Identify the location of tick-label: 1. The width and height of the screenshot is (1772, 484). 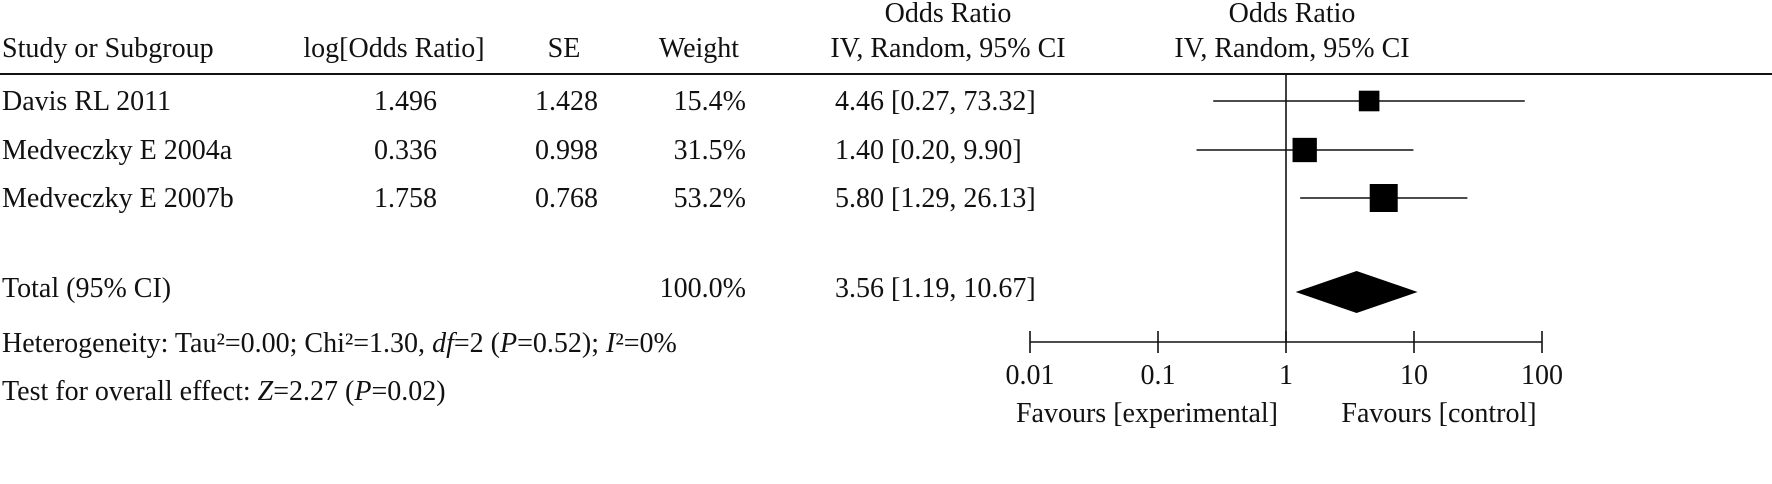
(1286, 375).